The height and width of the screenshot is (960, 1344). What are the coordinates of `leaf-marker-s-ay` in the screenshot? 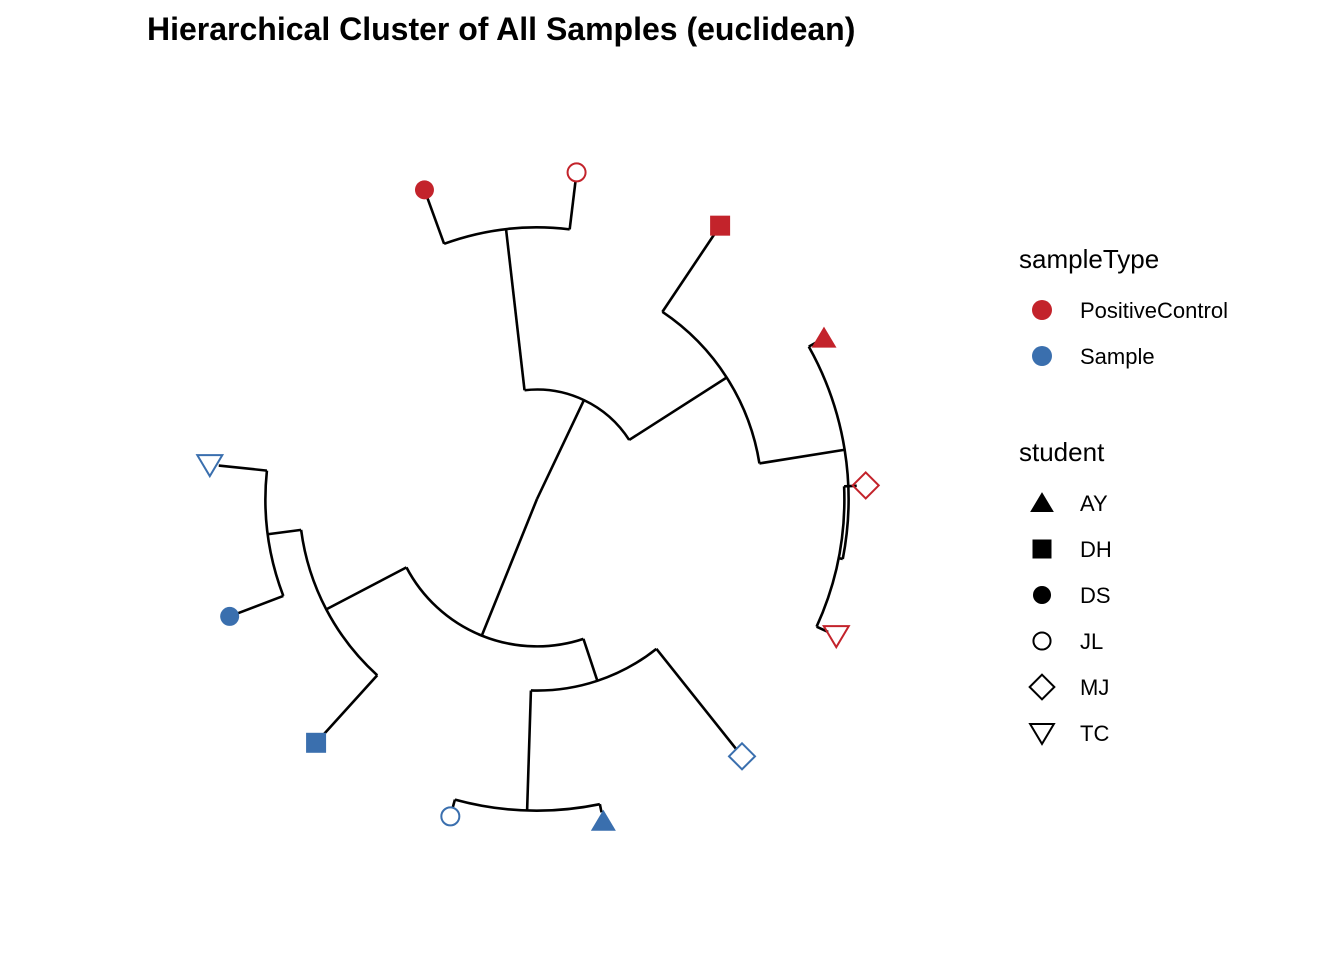 It's located at (603, 820).